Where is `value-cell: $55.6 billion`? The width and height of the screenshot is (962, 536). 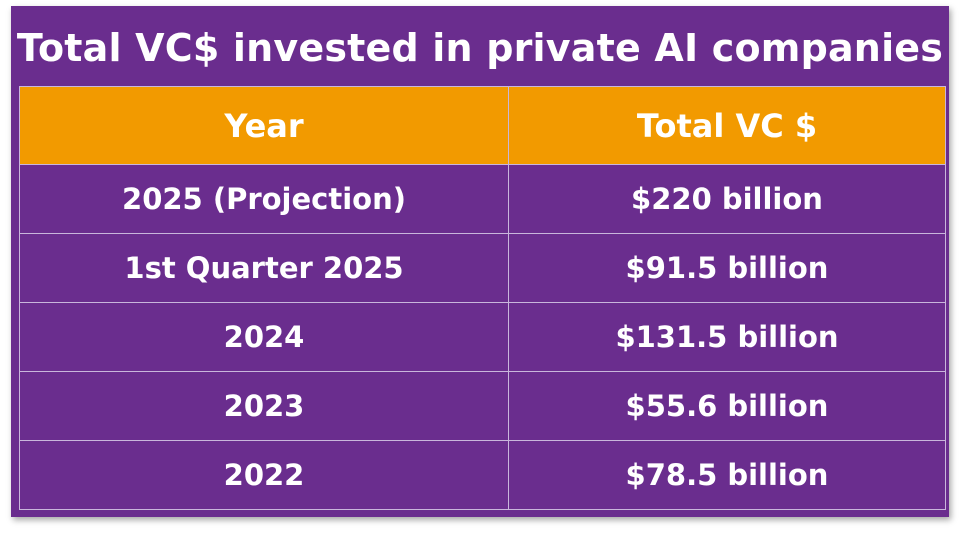 value-cell: $55.6 billion is located at coordinates (727, 406).